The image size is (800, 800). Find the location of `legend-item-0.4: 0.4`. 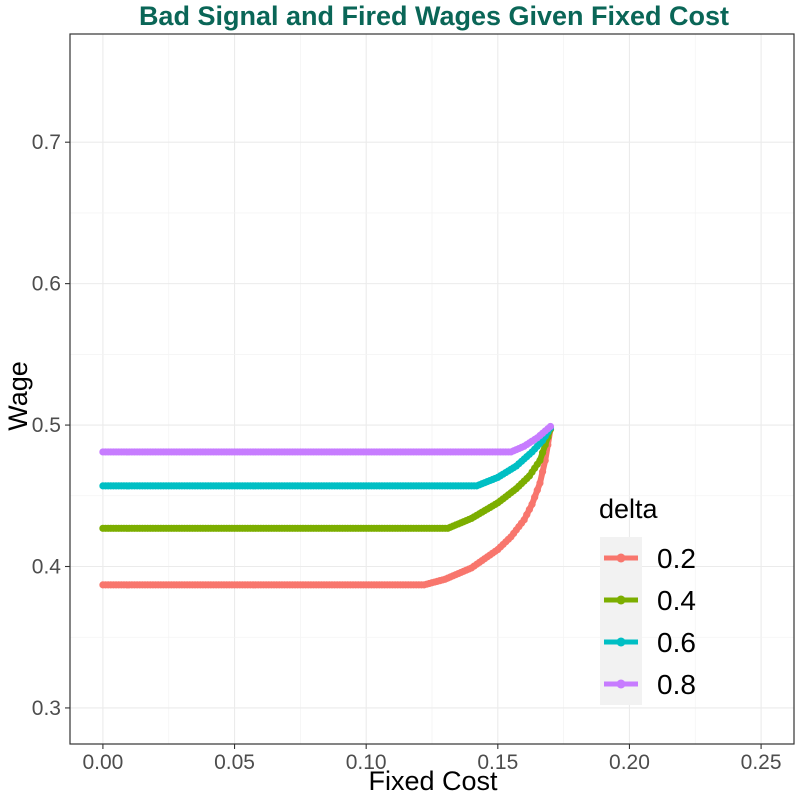

legend-item-0.4: 0.4 is located at coordinates (648, 600).